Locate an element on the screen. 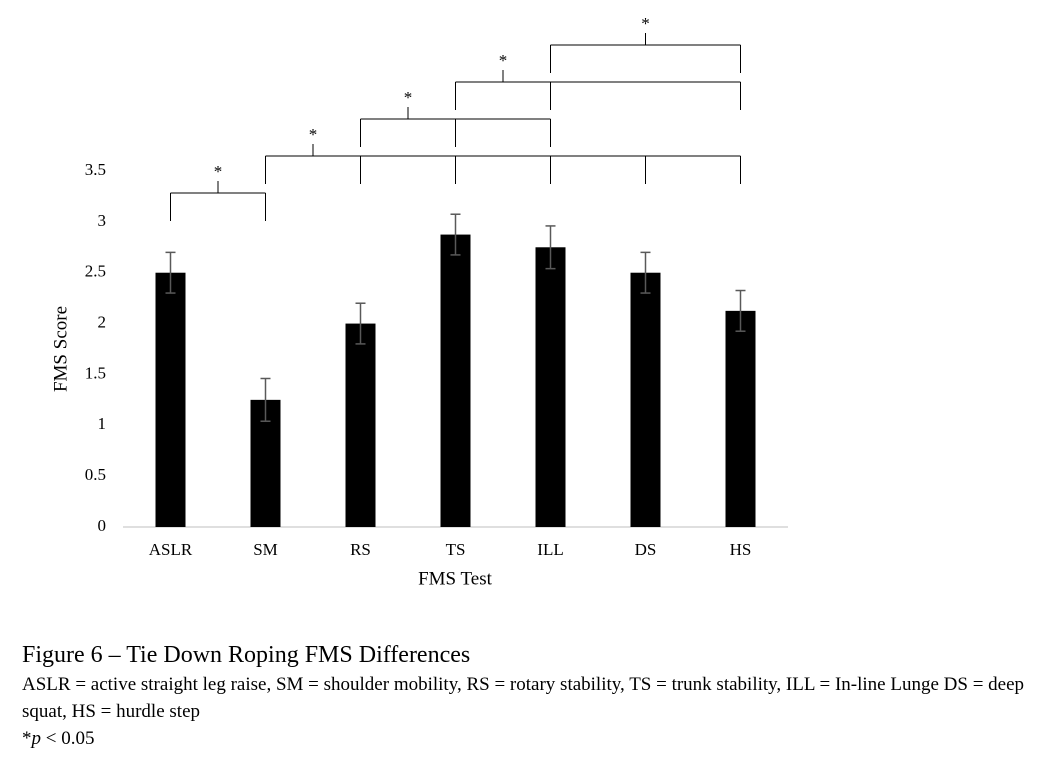  x-tick-label: ILL is located at coordinates (550, 549).